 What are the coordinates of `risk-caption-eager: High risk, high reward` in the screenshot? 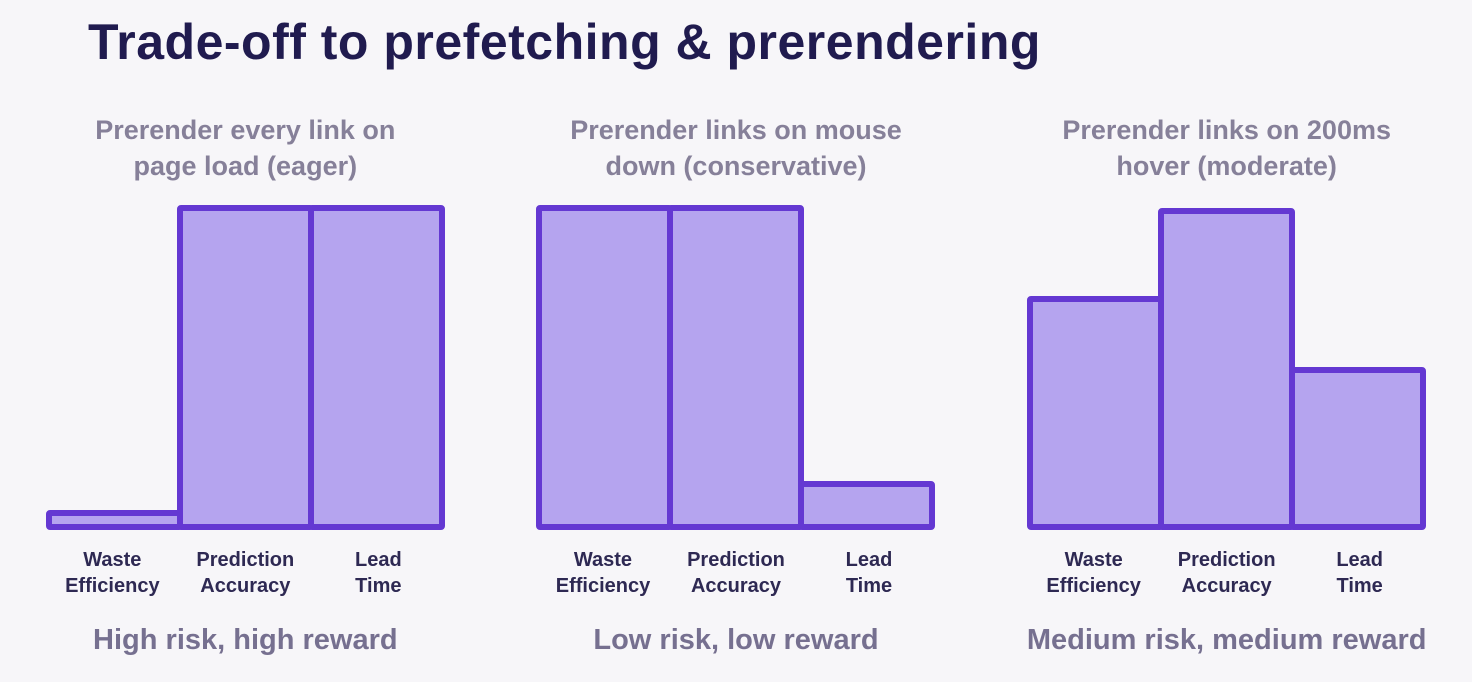 It's located at (245, 640).